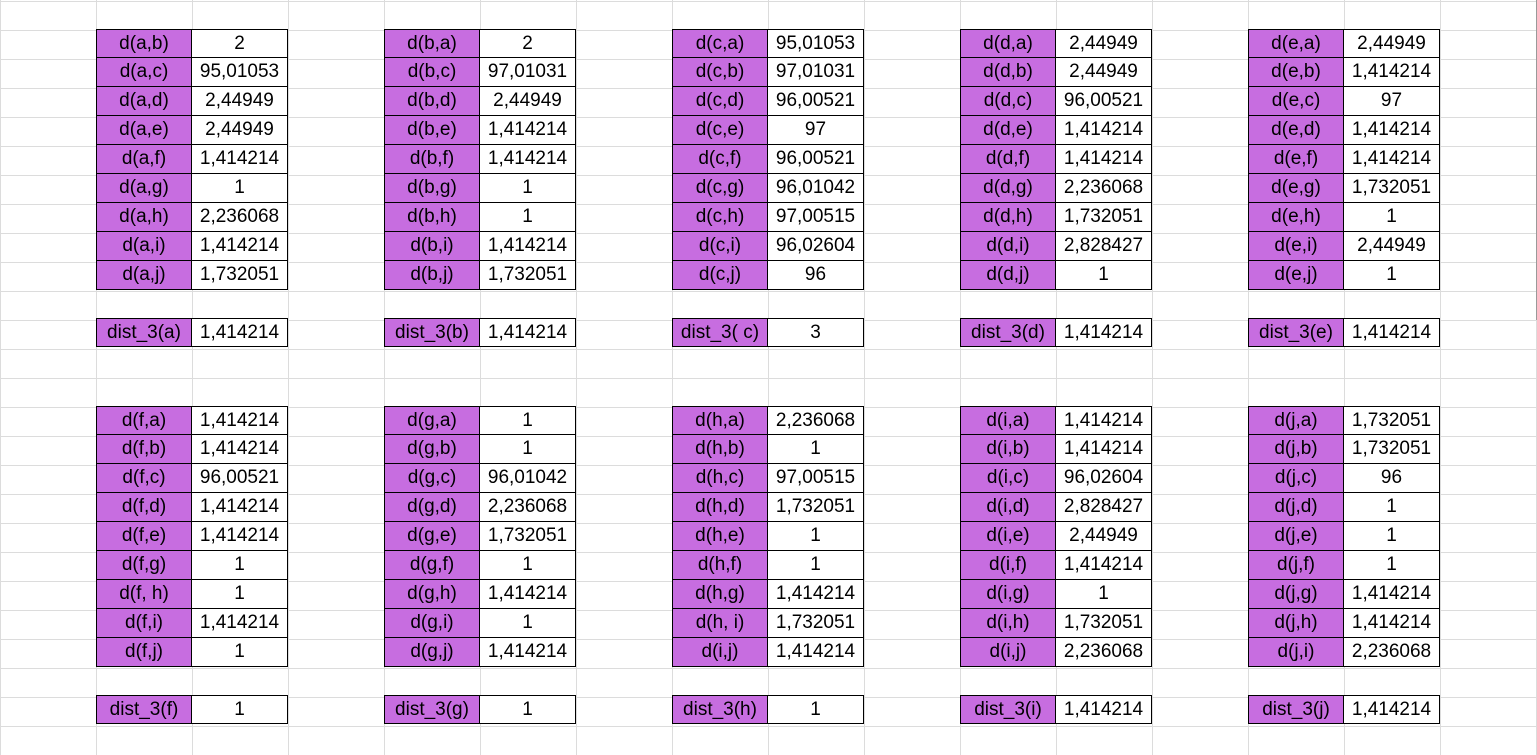  I want to click on distance-label-cell: d(g,b), so click(432, 449).